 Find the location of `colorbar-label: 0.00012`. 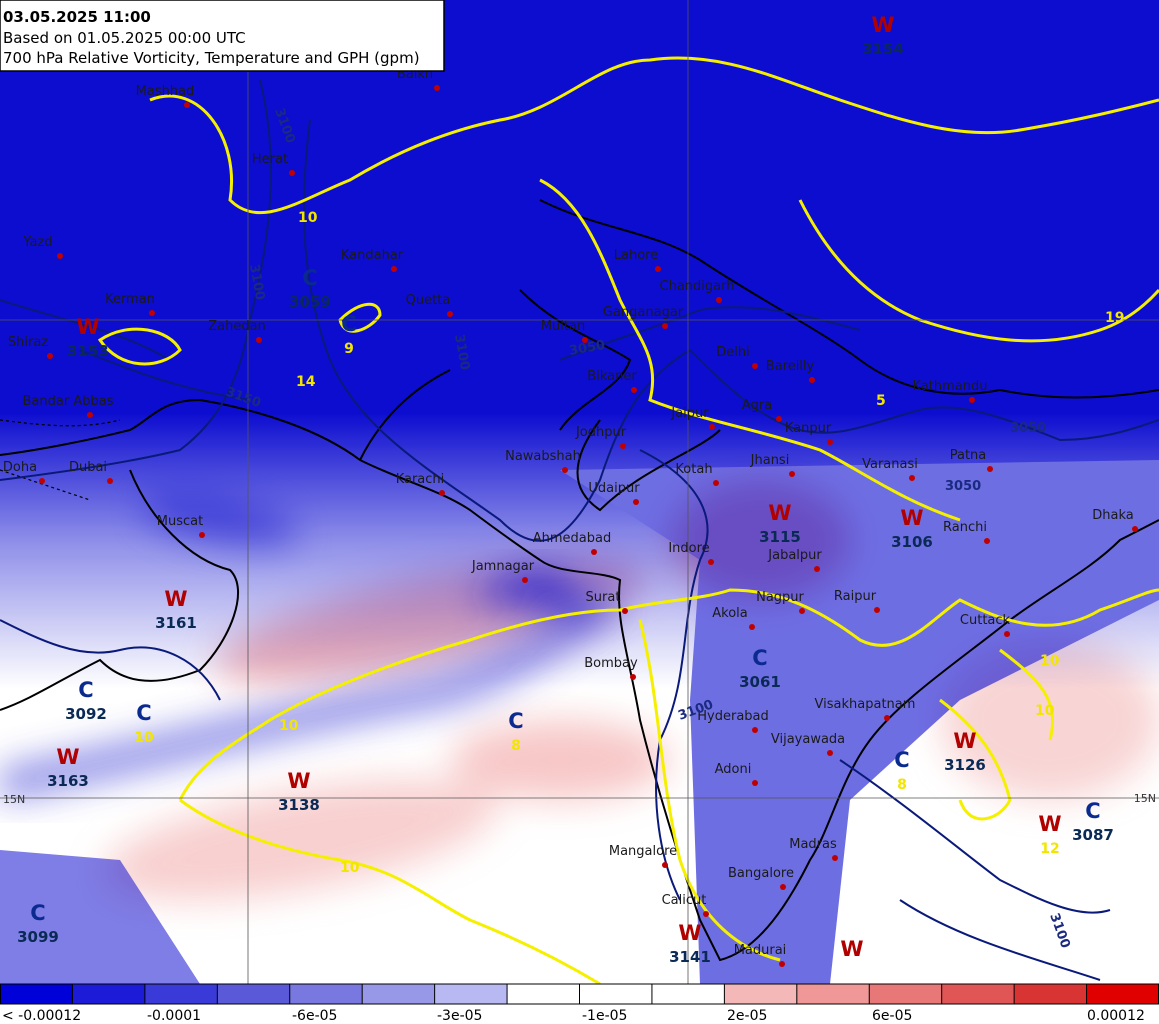

colorbar-label: 0.00012 is located at coordinates (1116, 1016).